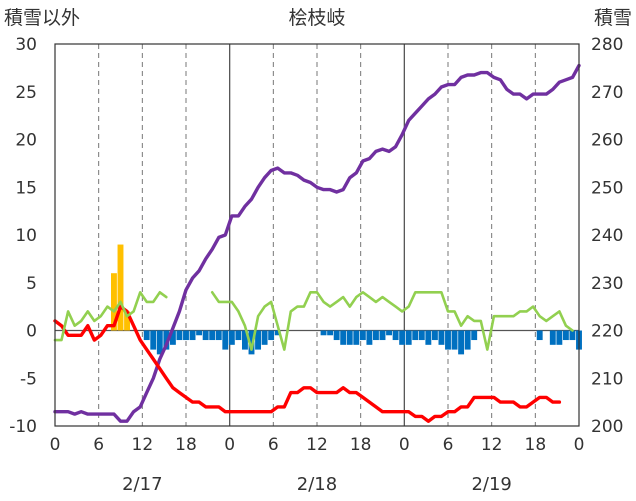 The width and height of the screenshot is (636, 501). What do you see at coordinates (607, 141) in the screenshot?
I see `y-right-tick-label: 260` at bounding box center [607, 141].